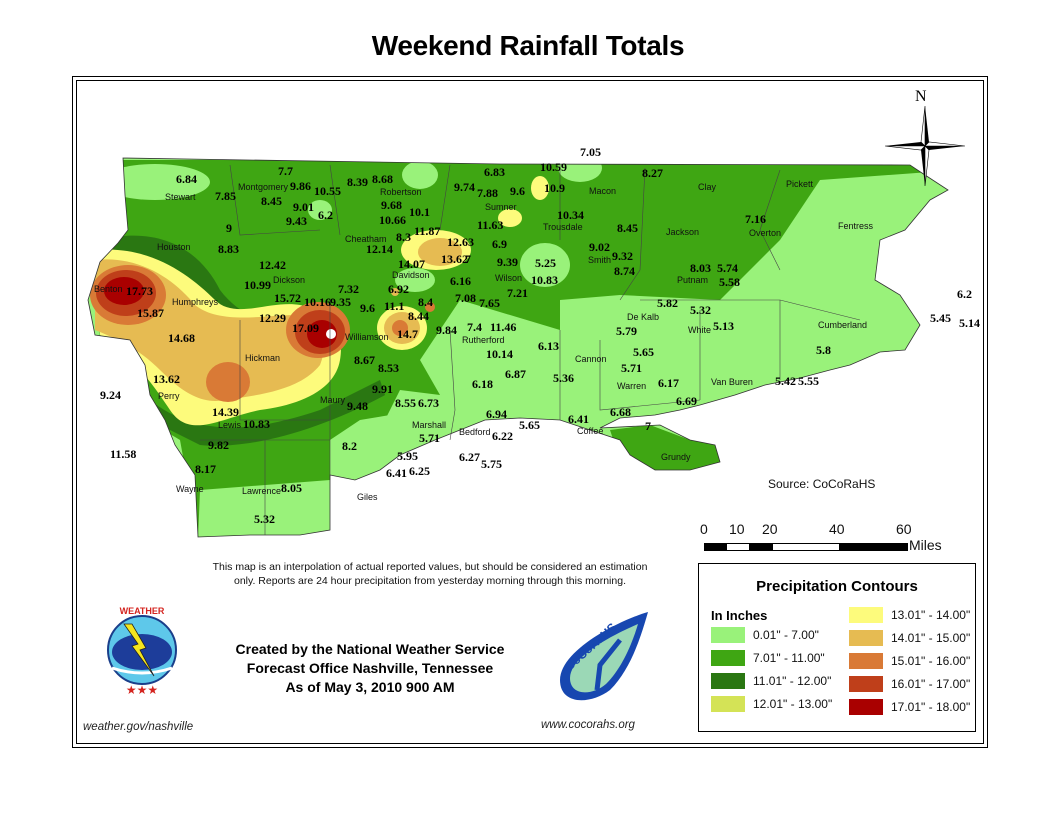 This screenshot has height=816, width=1056. I want to click on nws-link: weather.gov/nashville, so click(138, 727).